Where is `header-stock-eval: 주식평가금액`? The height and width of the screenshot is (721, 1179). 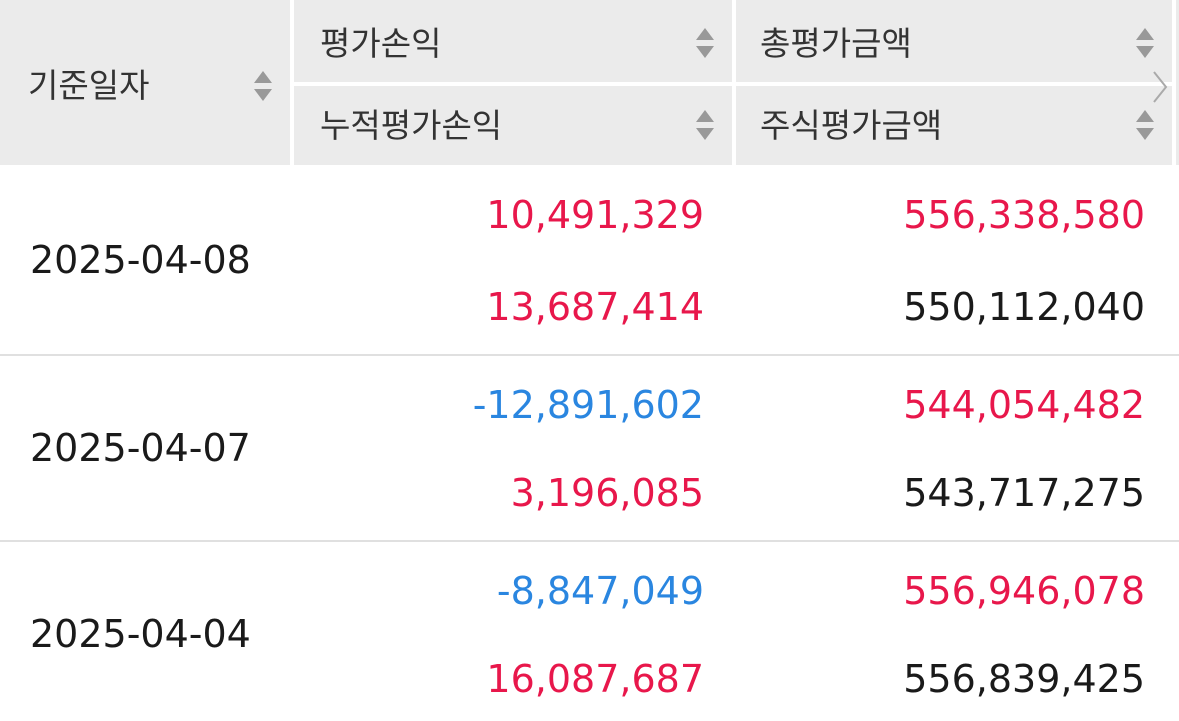 header-stock-eval: 주식평가금액 is located at coordinates (851, 125).